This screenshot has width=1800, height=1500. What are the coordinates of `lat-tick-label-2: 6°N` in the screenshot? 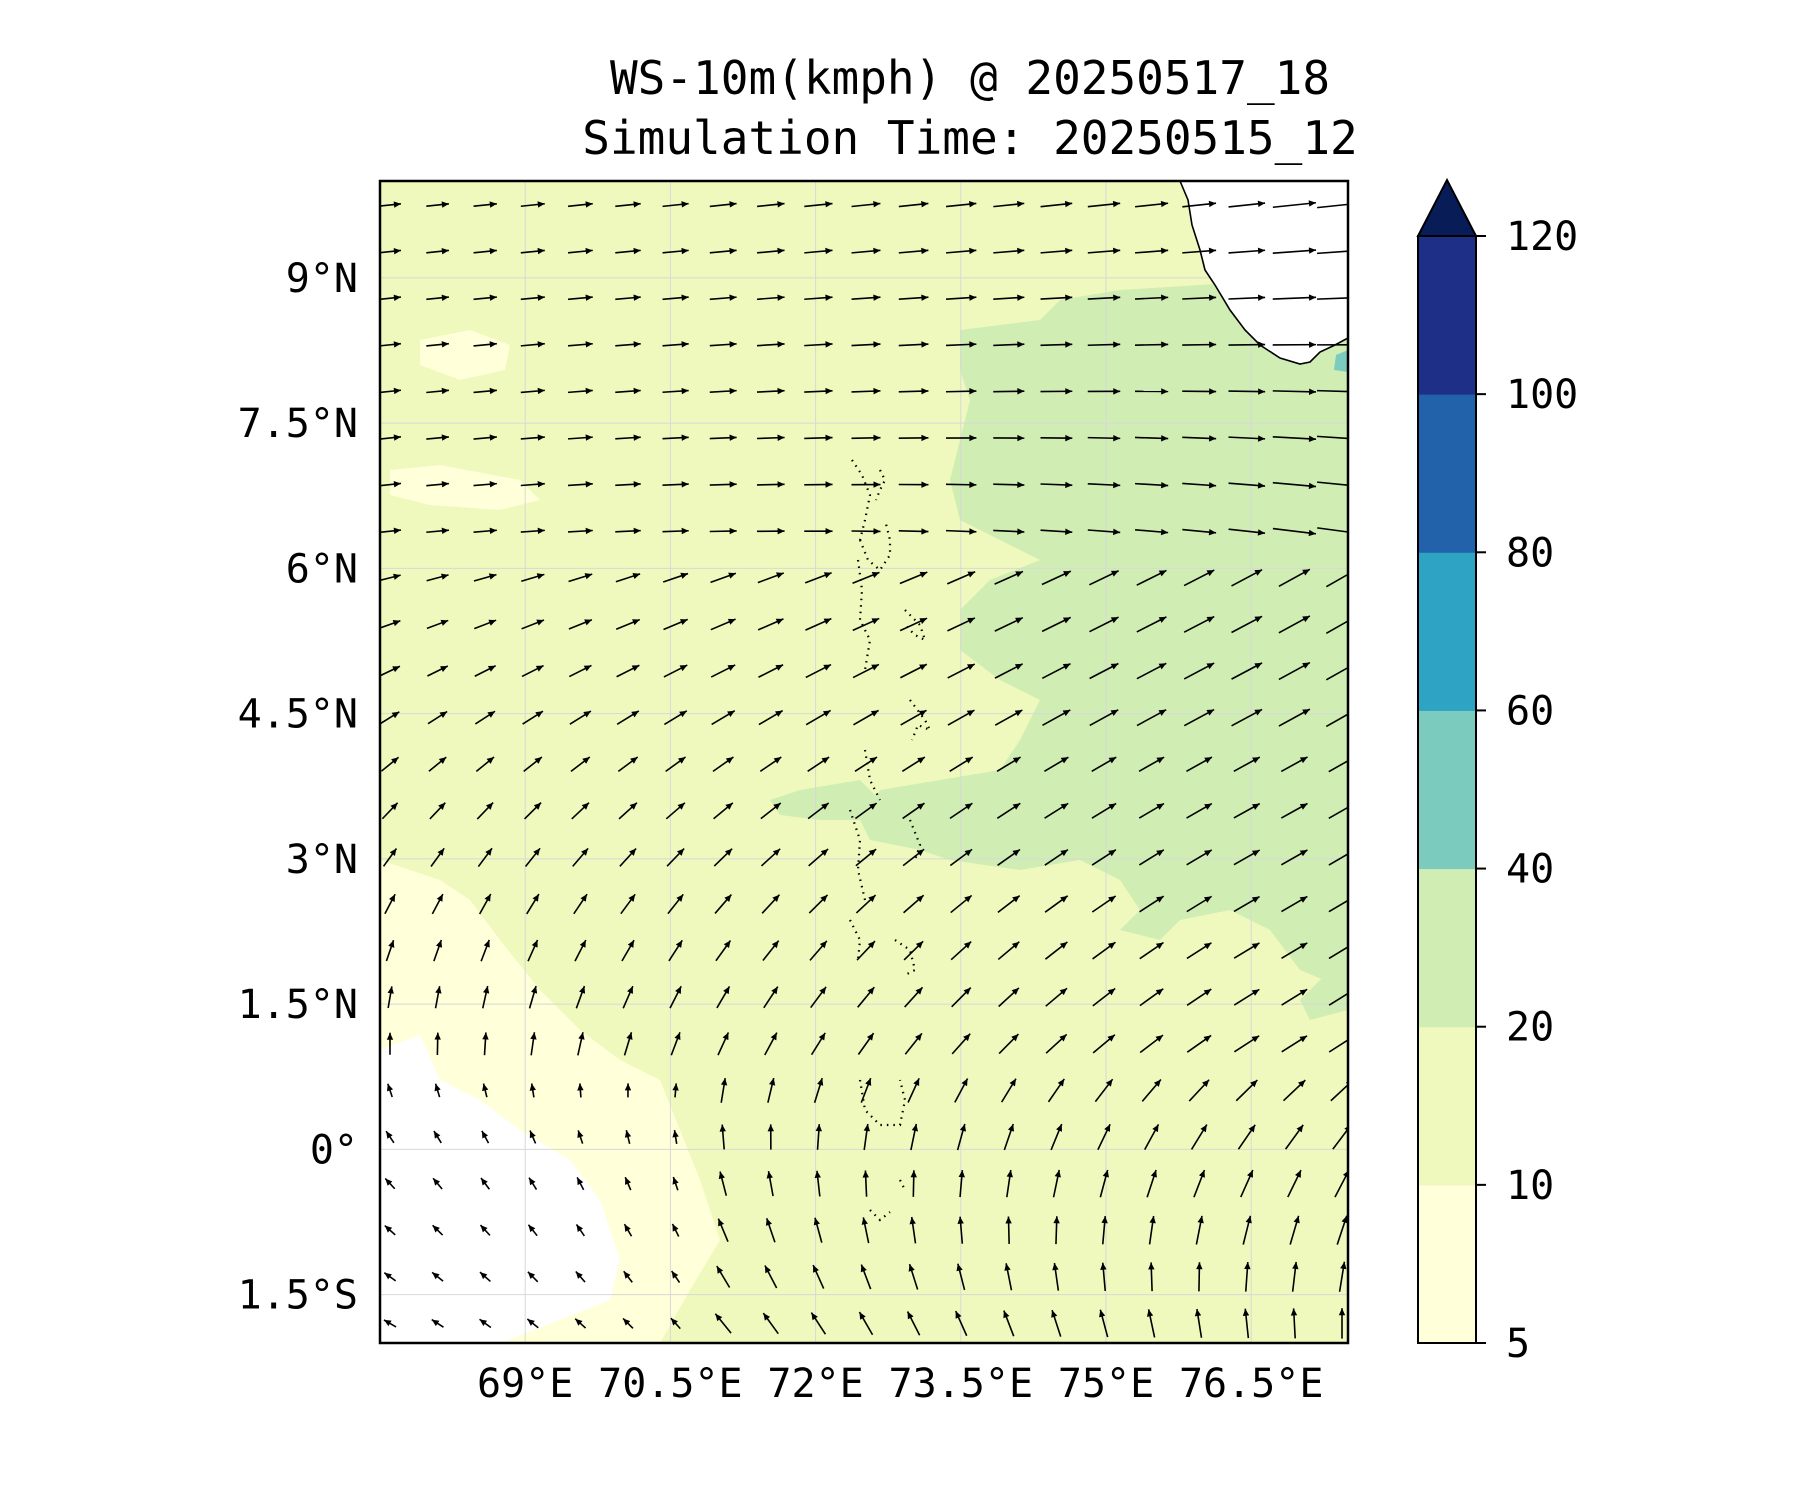 It's located at (322, 569).